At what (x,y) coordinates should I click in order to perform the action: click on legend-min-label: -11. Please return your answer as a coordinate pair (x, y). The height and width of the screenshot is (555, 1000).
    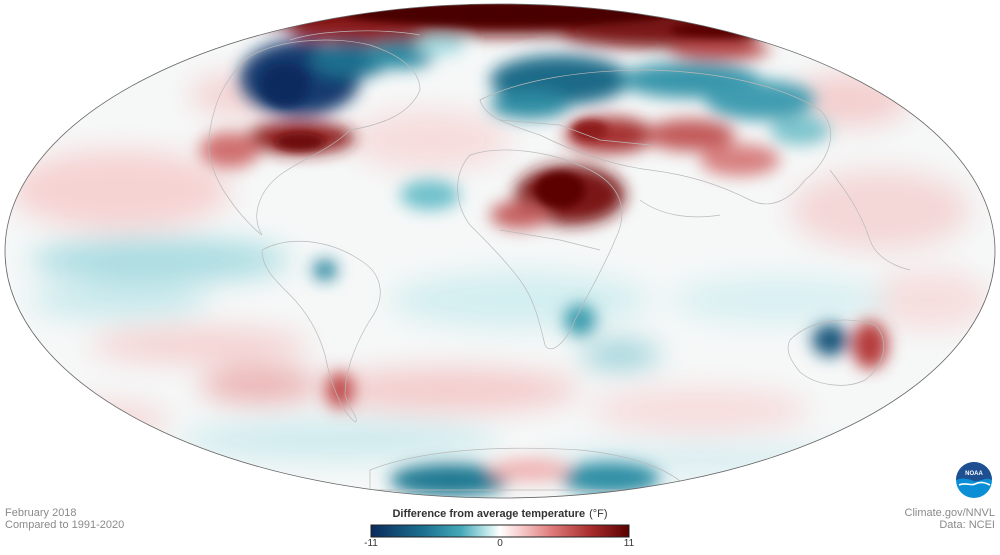
    Looking at the image, I should click on (371, 543).